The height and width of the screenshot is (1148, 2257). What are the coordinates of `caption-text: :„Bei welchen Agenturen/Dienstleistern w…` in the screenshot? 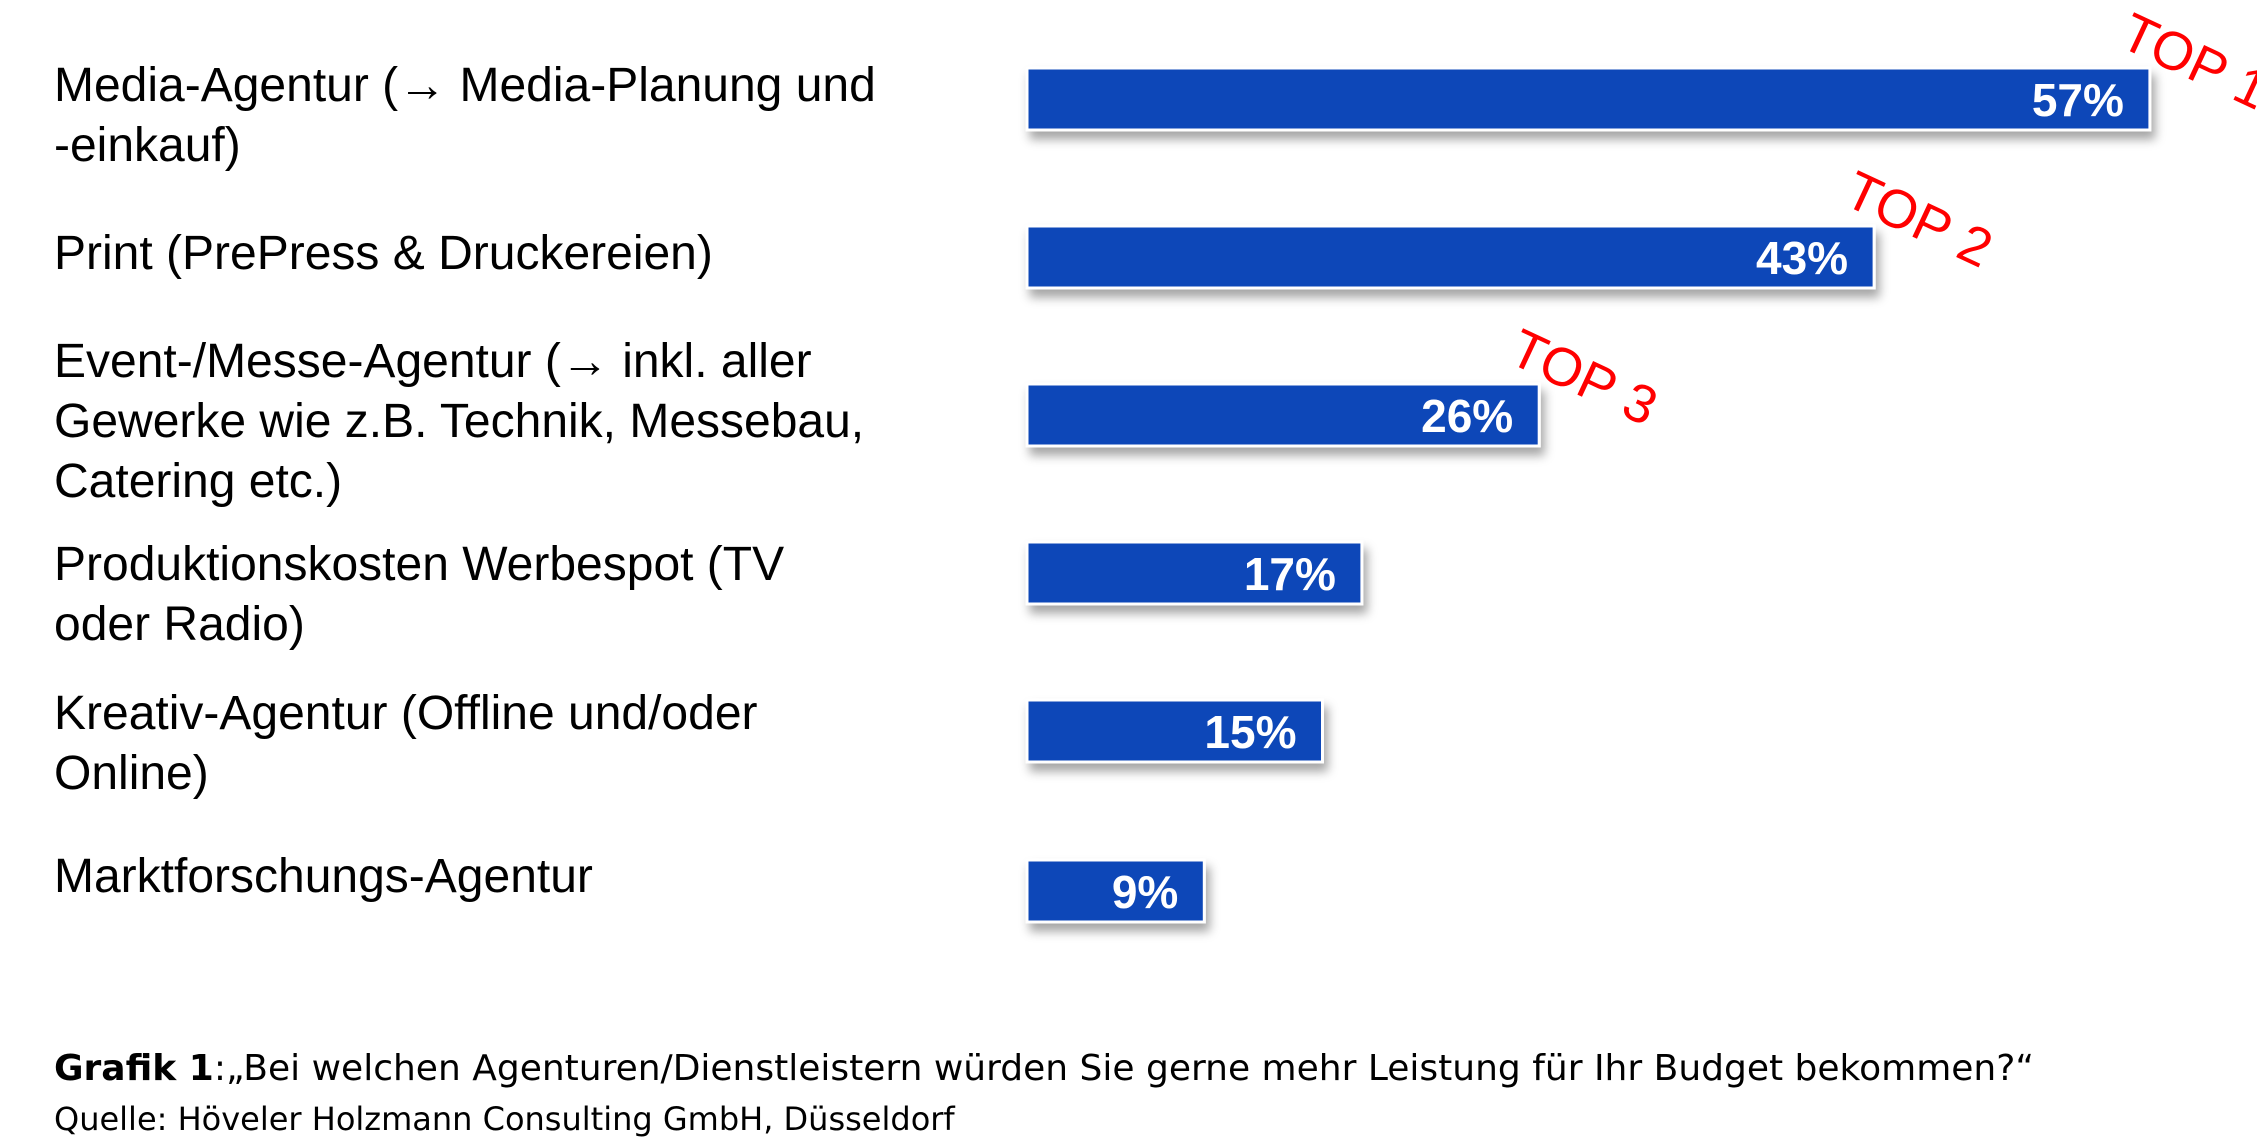 It's located at (1123, 1068).